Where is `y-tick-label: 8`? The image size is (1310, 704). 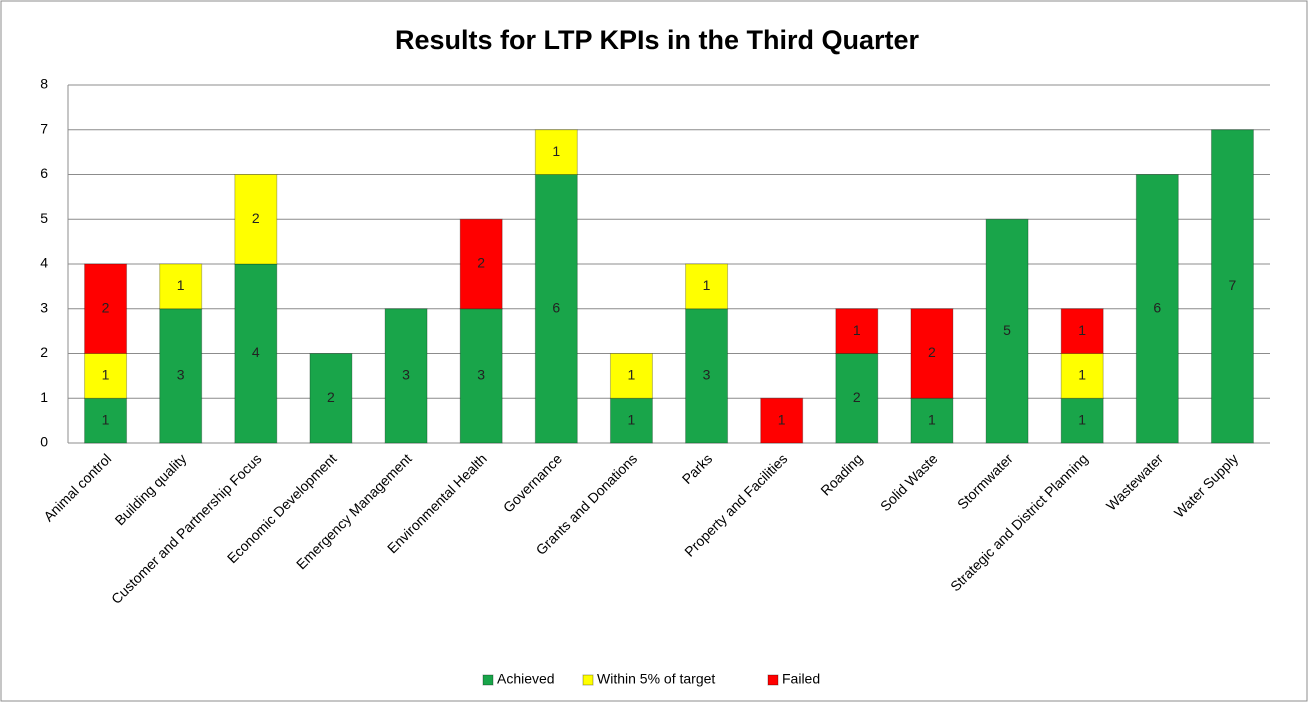 y-tick-label: 8 is located at coordinates (44, 84).